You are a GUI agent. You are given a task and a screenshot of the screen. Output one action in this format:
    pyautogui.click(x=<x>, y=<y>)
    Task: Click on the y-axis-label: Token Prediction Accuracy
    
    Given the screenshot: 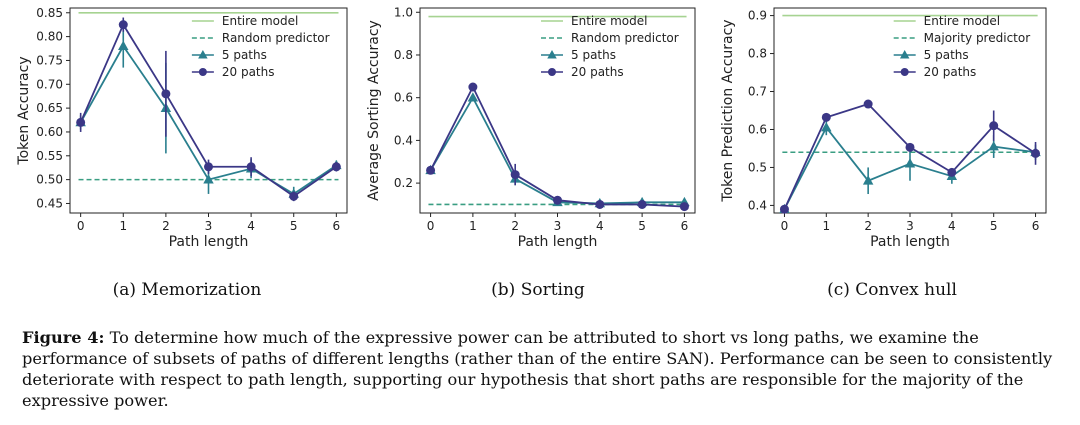 What is the action you would take?
    pyautogui.click(x=728, y=110)
    